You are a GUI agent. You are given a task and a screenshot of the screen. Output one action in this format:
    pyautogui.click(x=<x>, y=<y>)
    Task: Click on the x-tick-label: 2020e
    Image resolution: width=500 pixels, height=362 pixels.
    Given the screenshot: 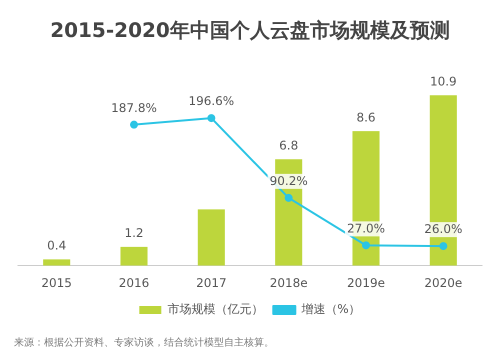 What is the action you would take?
    pyautogui.click(x=443, y=283)
    